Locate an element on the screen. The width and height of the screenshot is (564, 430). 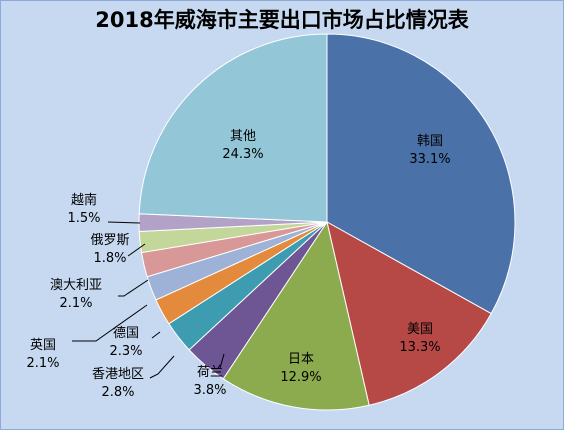
slice-name-label: 澳大利亚 is located at coordinates (76, 285).